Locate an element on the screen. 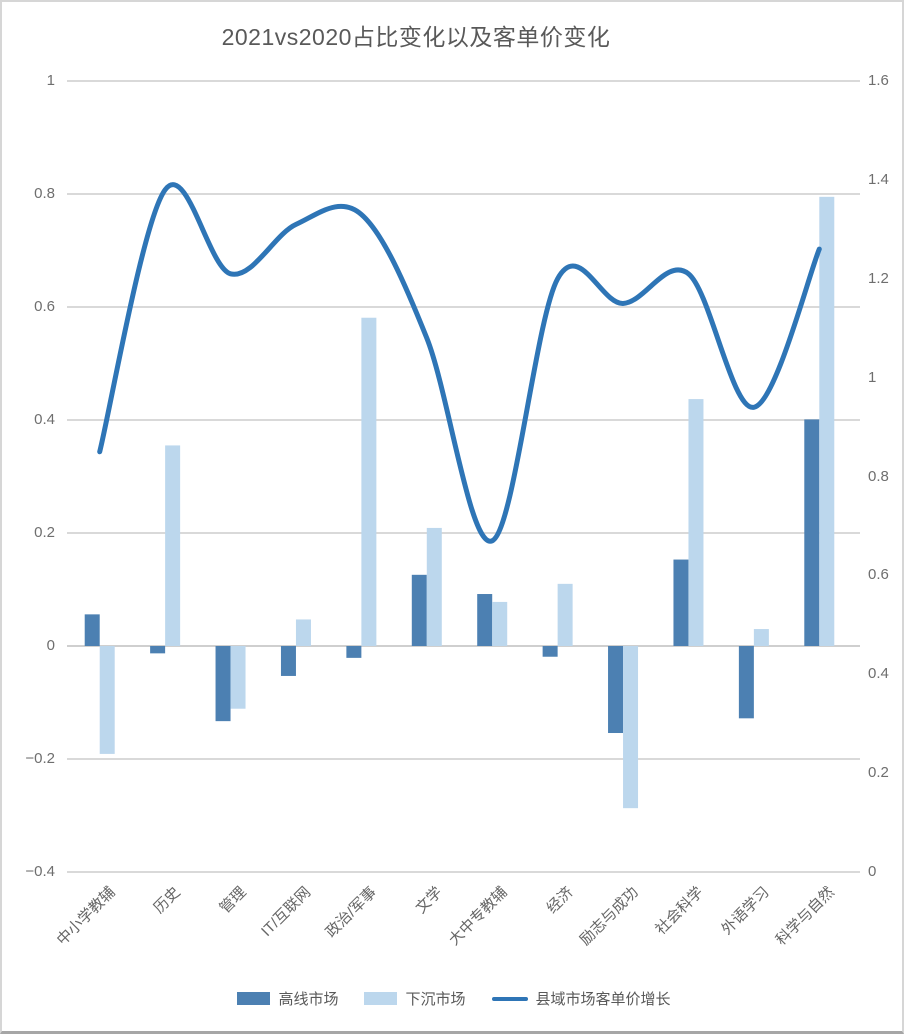 The image size is (904, 1034). right-axis-tick-label: 1.6 is located at coordinates (878, 80).